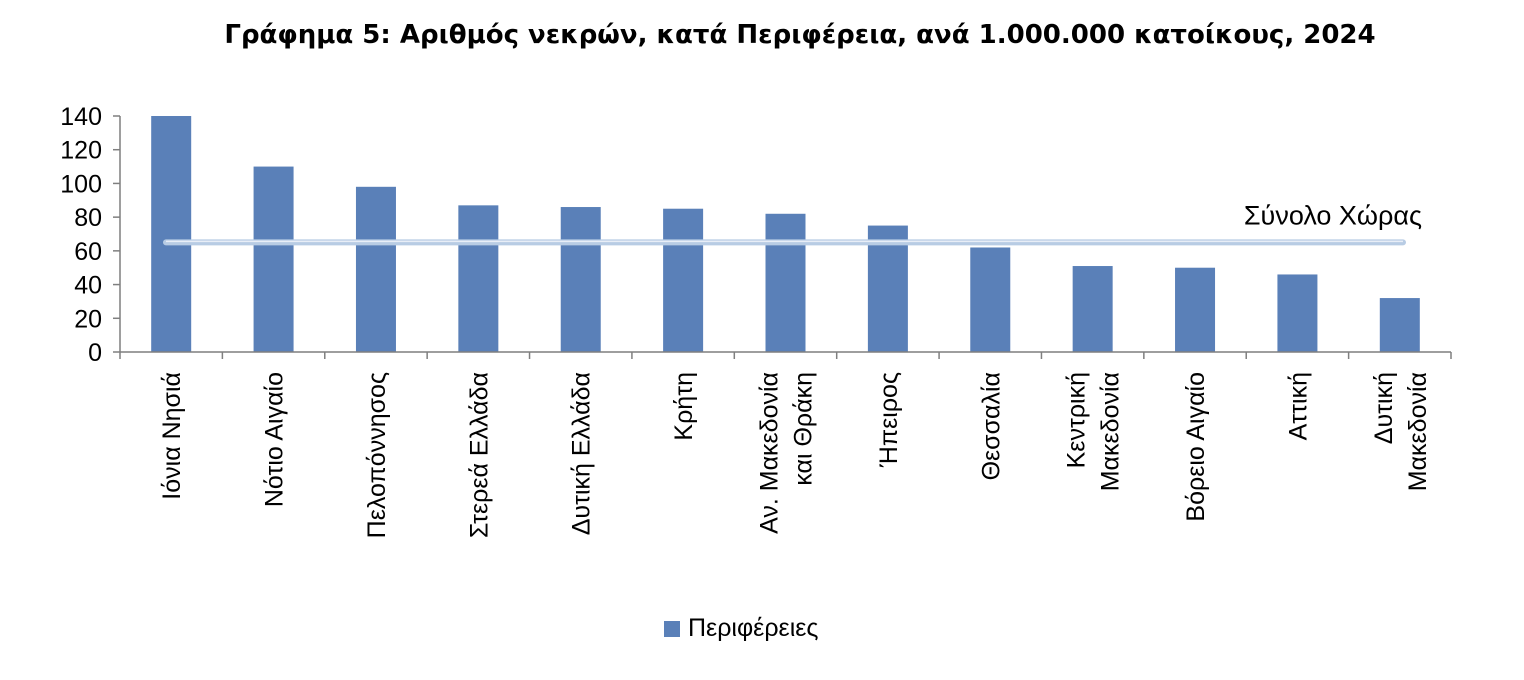 Image resolution: width=1524 pixels, height=680 pixels. What do you see at coordinates (377, 455) in the screenshot?
I see `category-label: Πελοπόννησος` at bounding box center [377, 455].